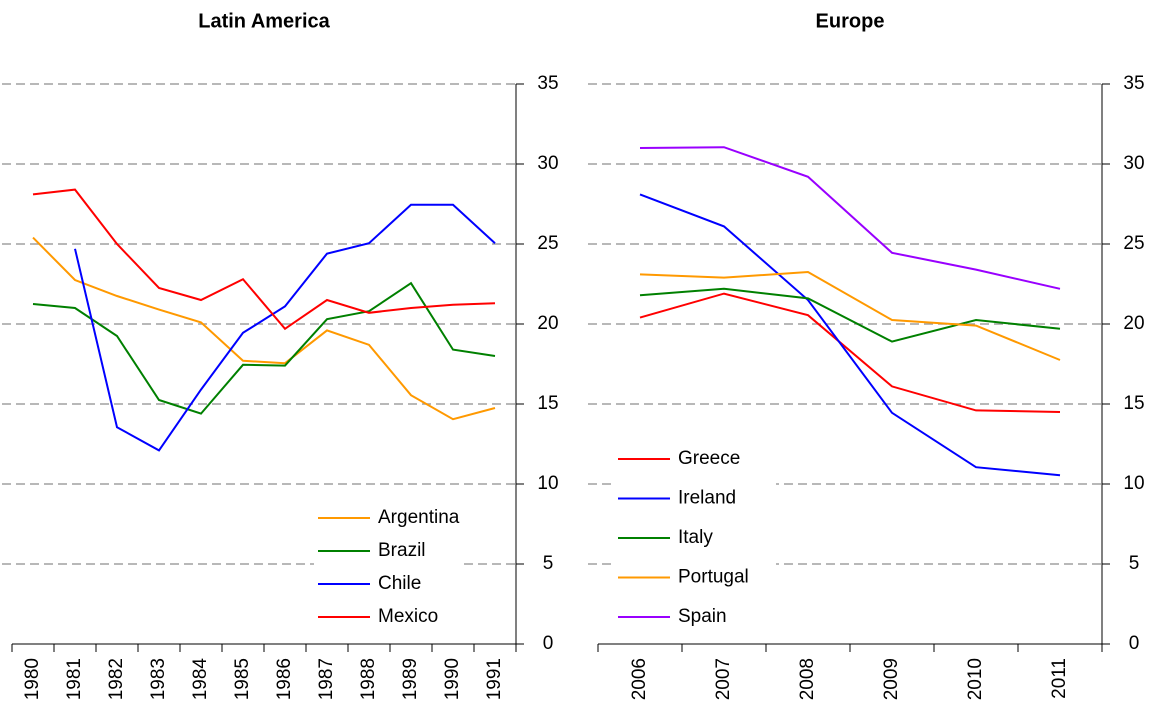  What do you see at coordinates (723, 679) in the screenshot?
I see `x-tick-label: 2007` at bounding box center [723, 679].